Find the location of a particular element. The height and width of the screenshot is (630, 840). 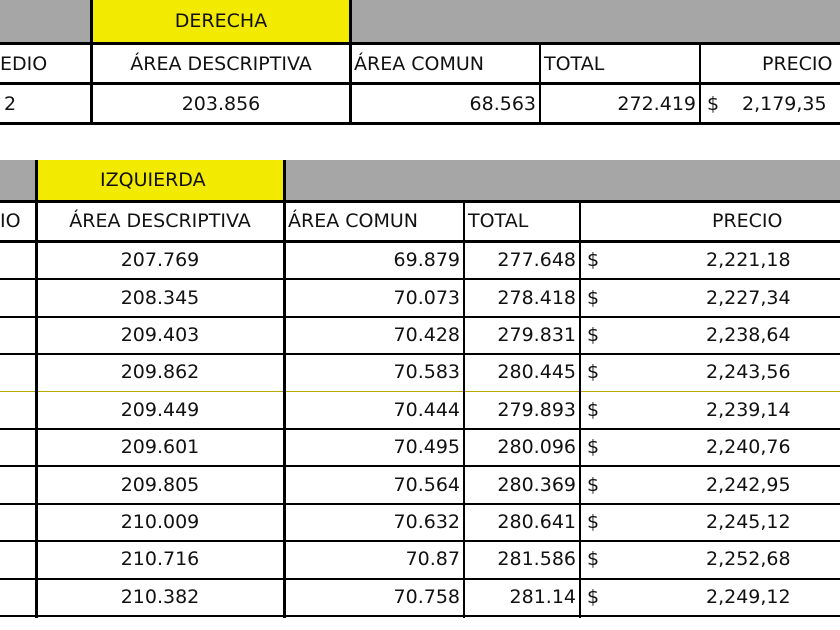

derecha-title-band-left is located at coordinates (46, 21).